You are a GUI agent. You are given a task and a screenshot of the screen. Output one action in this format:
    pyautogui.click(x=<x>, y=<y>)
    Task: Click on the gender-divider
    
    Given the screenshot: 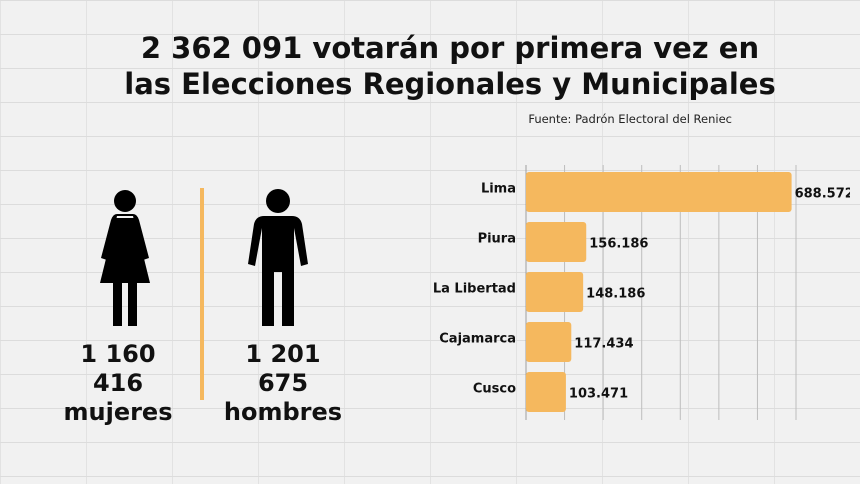 What is the action you would take?
    pyautogui.click(x=202, y=294)
    